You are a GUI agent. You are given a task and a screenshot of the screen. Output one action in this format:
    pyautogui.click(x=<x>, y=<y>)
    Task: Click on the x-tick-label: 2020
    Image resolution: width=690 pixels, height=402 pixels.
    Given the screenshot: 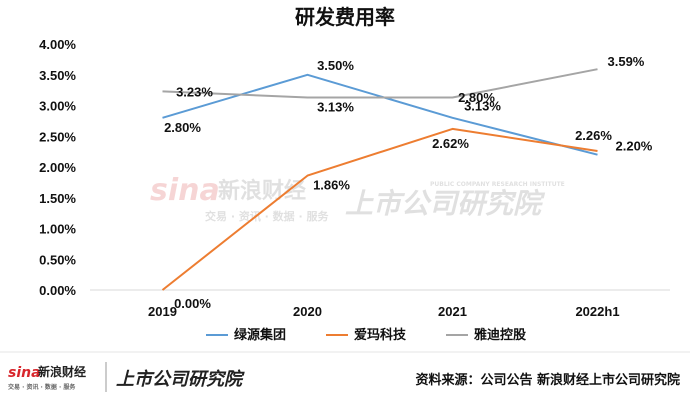 What is the action you would take?
    pyautogui.click(x=307, y=311)
    